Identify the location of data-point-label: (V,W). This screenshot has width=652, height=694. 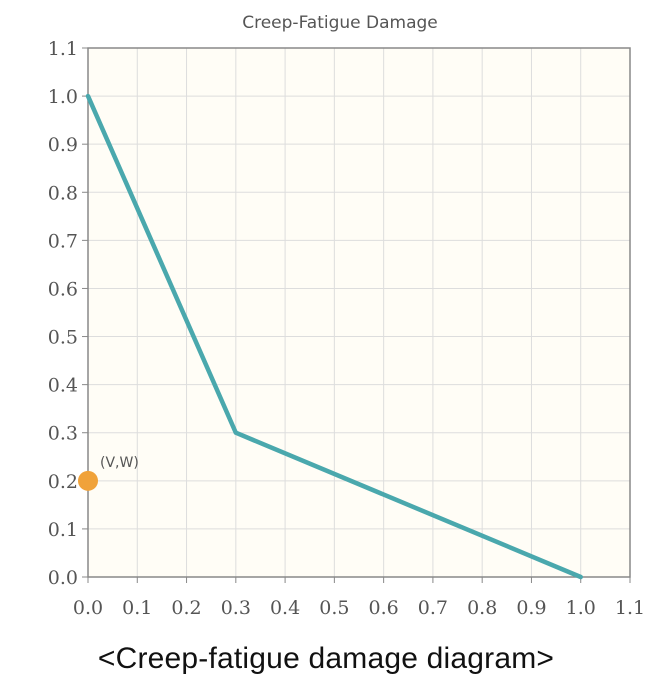
(119, 463).